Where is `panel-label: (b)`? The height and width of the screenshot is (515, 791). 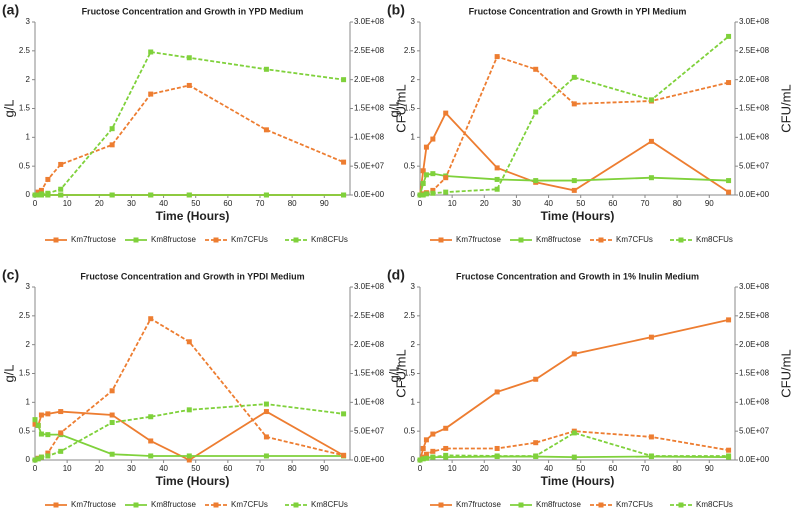
panel-label: (b) is located at coordinates (396, 10).